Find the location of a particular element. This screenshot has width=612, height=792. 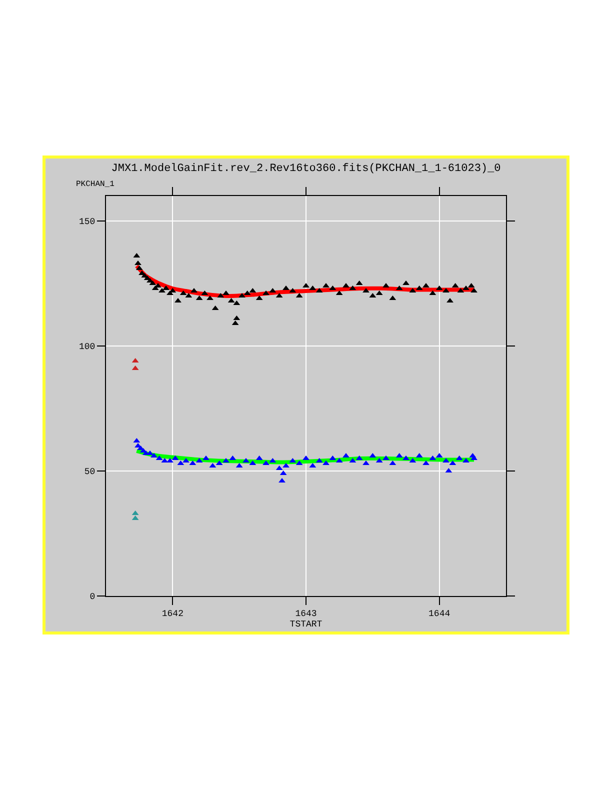

y-tick-label: 150 is located at coordinates (87, 222).